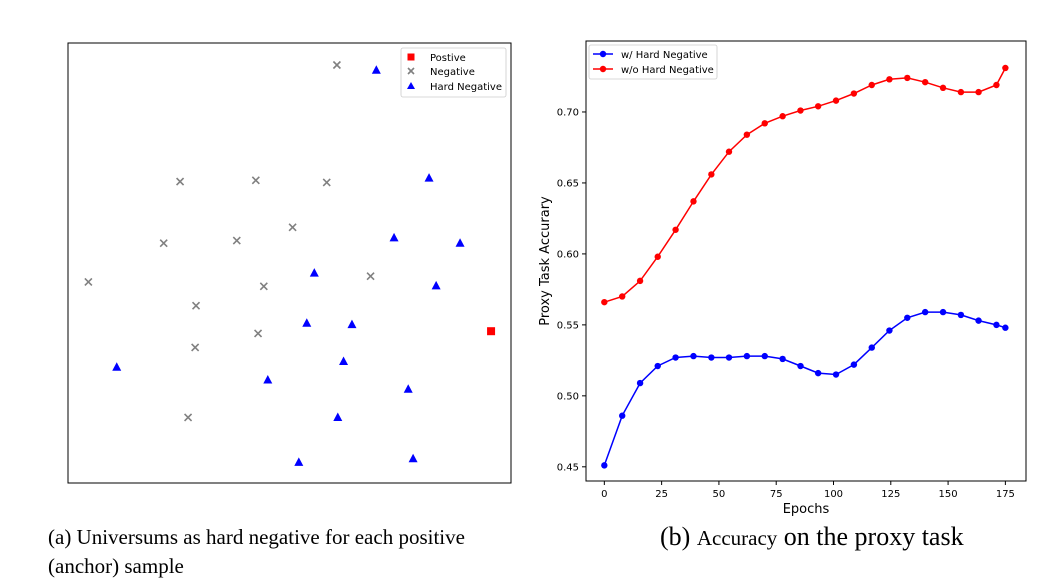 The width and height of the screenshot is (1054, 581). I want to click on line-chart-legend: w/ Hard Negative w/o Hard Negative, so click(653, 62).